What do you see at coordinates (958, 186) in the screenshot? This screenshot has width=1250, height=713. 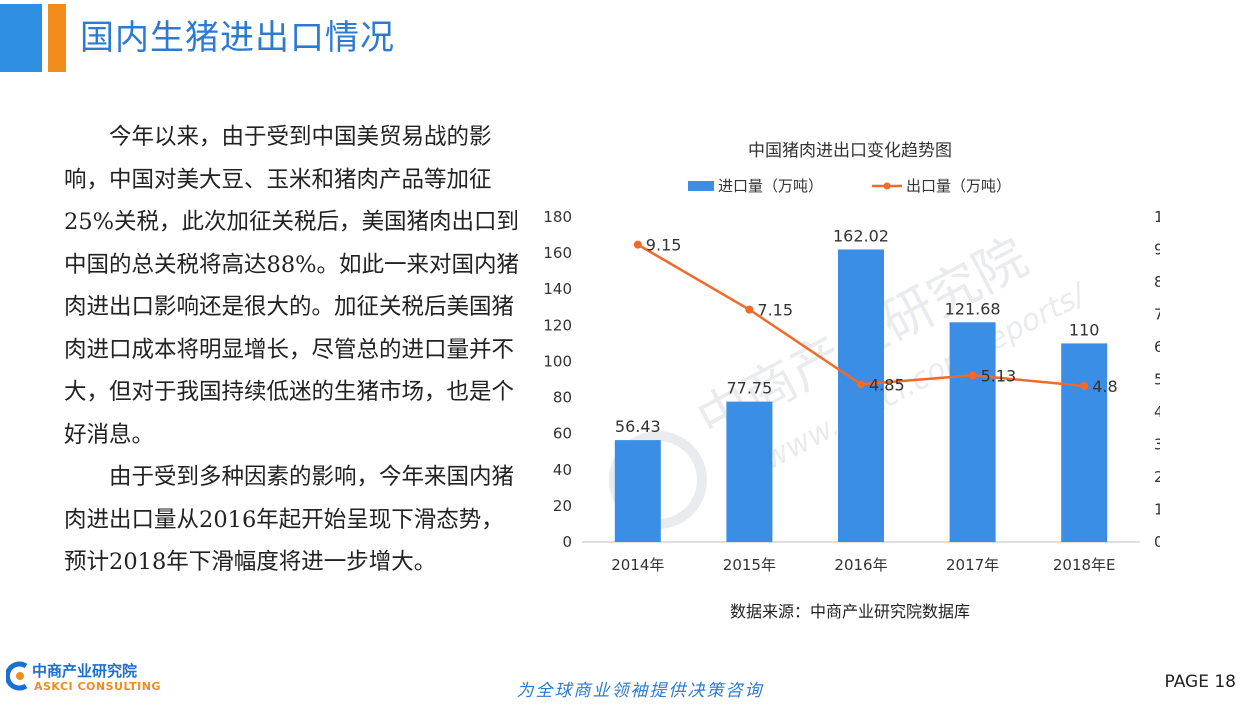 I see `legend-label-exports: 出口量（万吨）` at bounding box center [958, 186].